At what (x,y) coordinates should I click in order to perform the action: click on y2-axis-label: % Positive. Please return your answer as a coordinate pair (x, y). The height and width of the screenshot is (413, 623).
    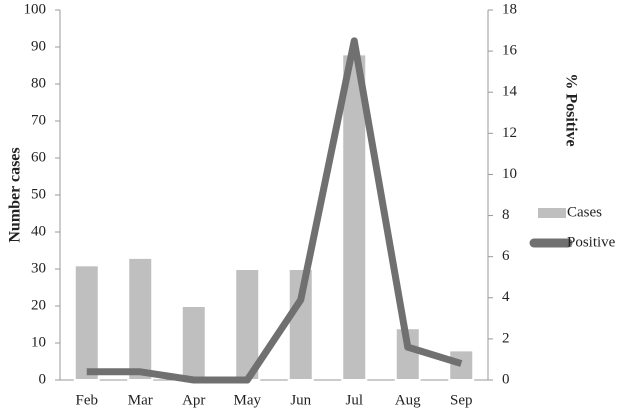
    Looking at the image, I should click on (570, 109).